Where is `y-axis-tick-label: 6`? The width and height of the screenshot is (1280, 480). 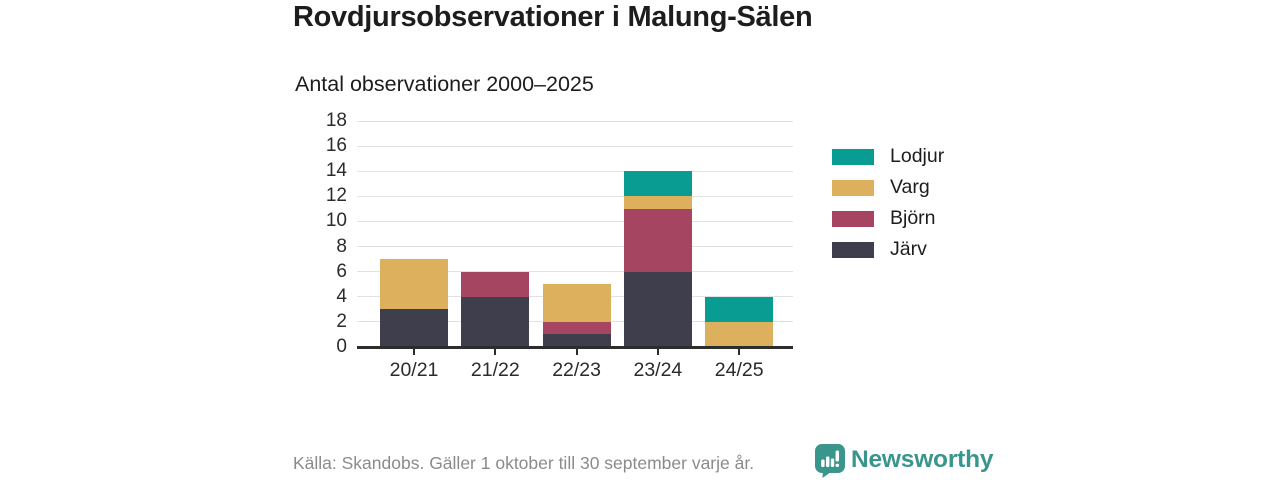 y-axis-tick-label: 6 is located at coordinates (341, 271).